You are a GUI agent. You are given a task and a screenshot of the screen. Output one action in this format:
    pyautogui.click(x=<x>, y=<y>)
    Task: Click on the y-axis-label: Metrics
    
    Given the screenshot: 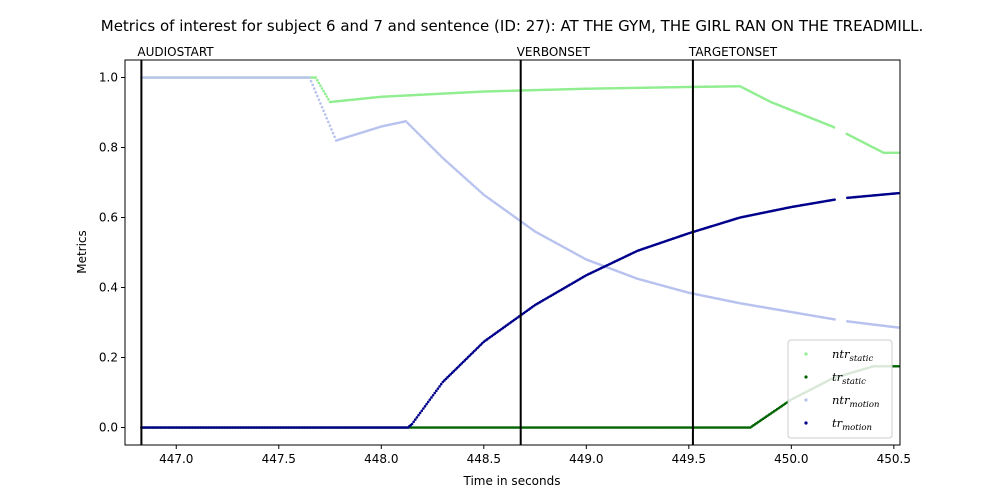 What is the action you would take?
    pyautogui.click(x=82, y=252)
    